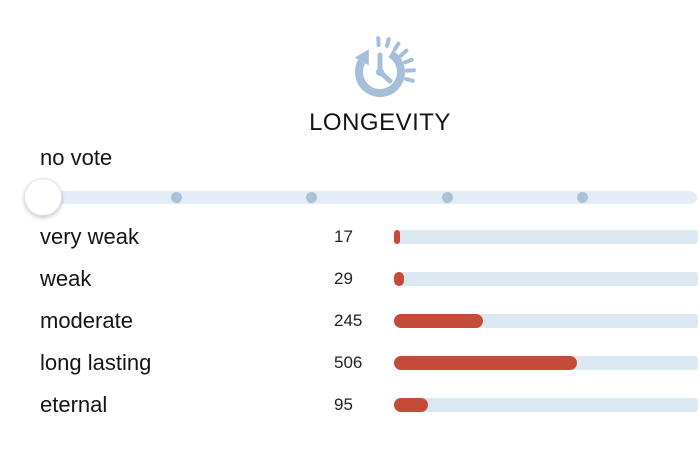 The width and height of the screenshot is (700, 452). I want to click on vote-row-count: 245, so click(348, 320).